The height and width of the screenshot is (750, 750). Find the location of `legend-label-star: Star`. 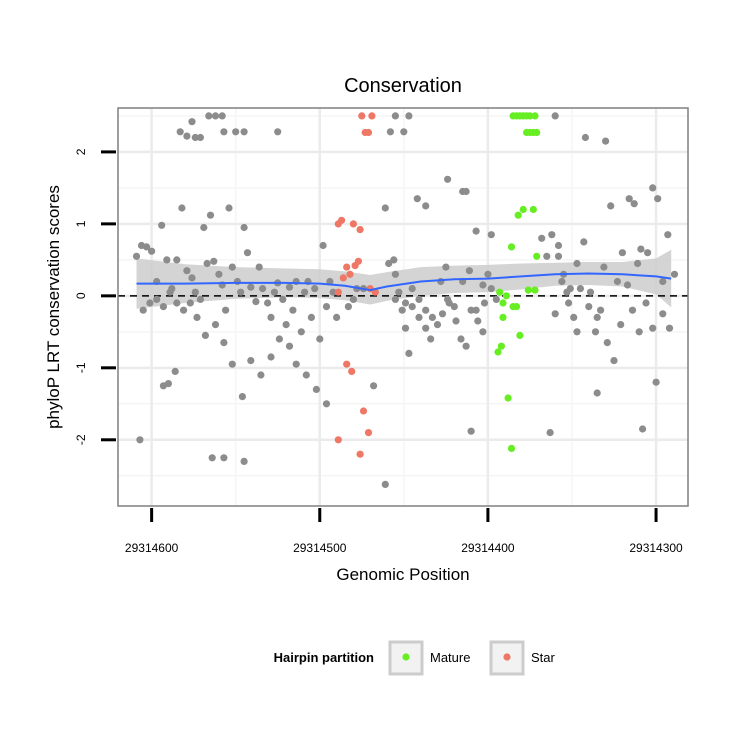

legend-label-star: Star is located at coordinates (543, 657).